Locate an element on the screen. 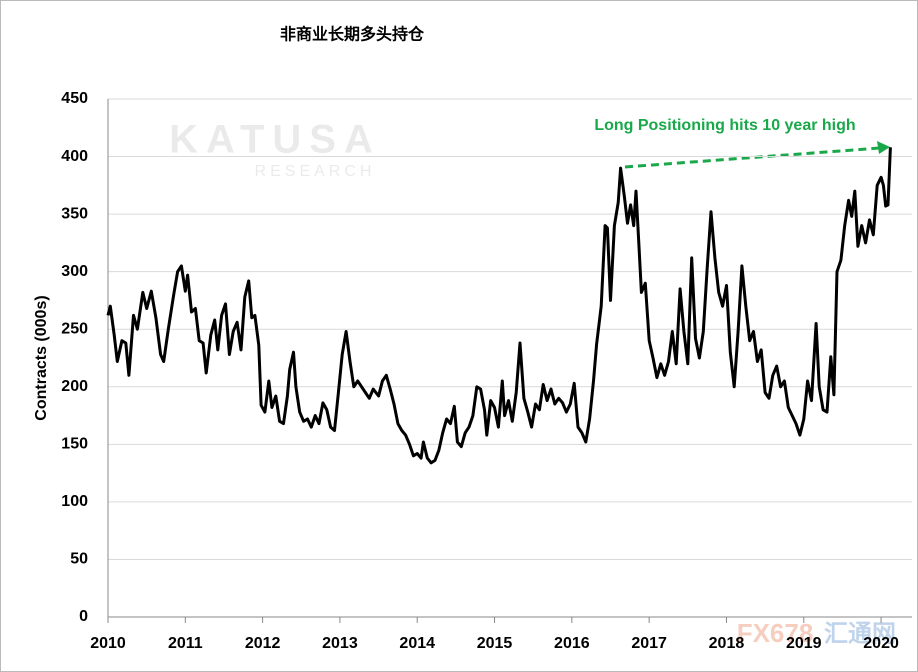  watermark: RESEARCH is located at coordinates (315, 171).